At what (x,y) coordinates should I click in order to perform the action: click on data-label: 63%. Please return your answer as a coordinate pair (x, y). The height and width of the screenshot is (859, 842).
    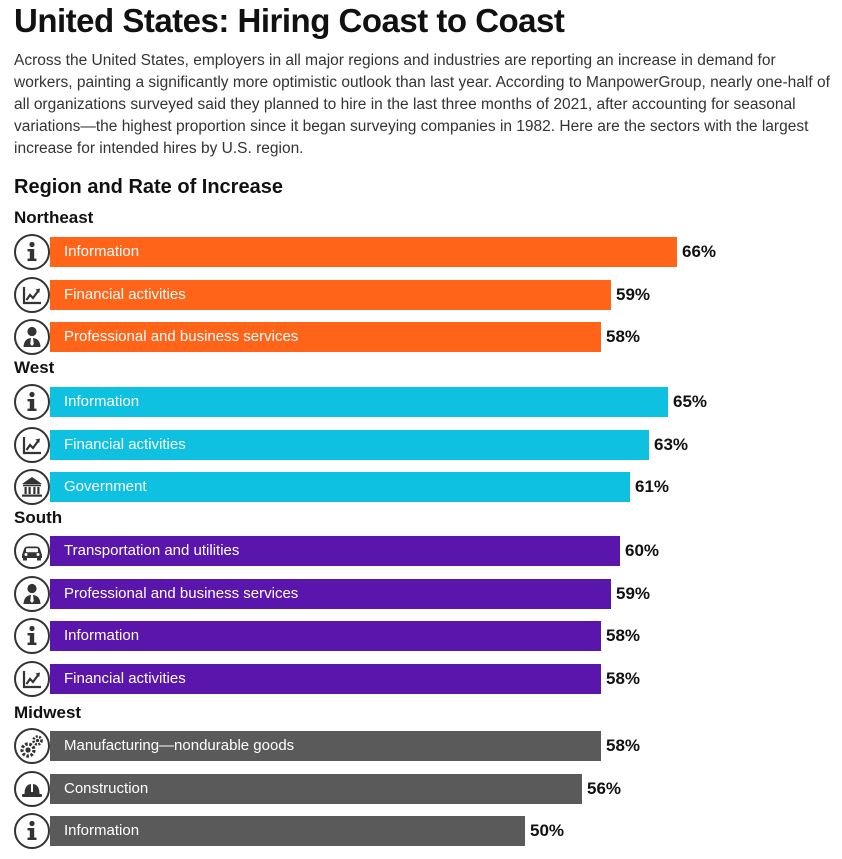
    Looking at the image, I should click on (671, 444).